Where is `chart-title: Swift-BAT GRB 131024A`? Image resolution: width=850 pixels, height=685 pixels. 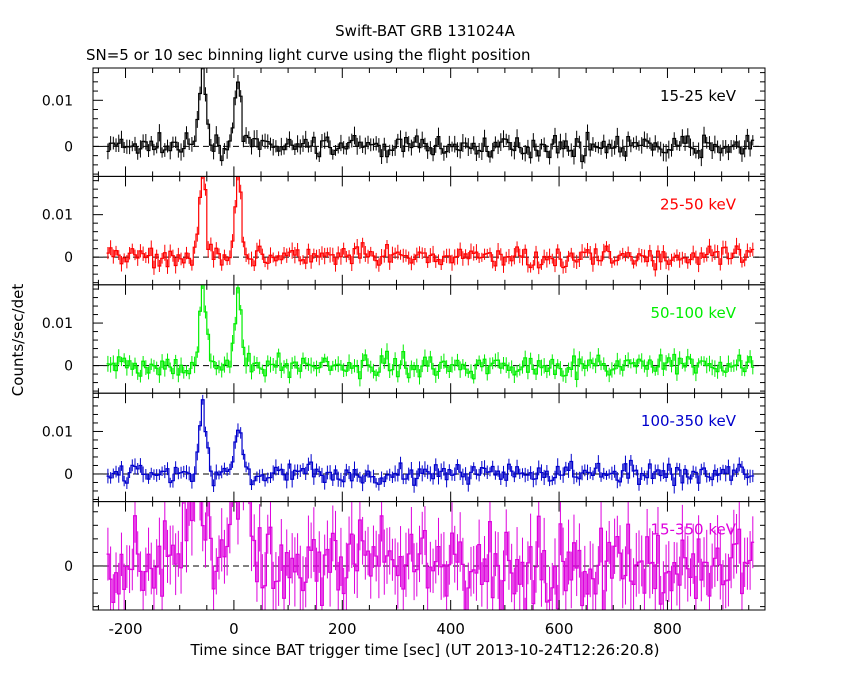
chart-title: Swift-BAT GRB 131024A is located at coordinates (425, 31).